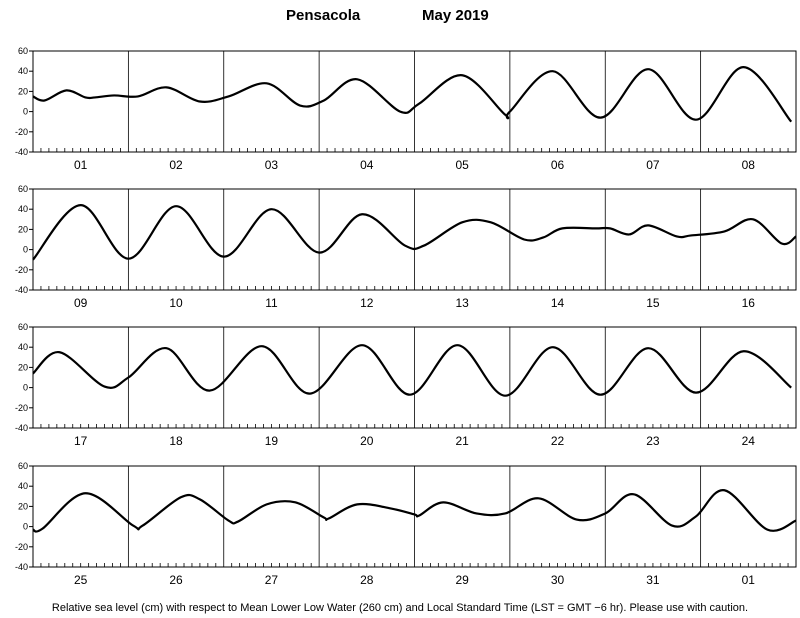 The height and width of the screenshot is (618, 800). Describe the element at coordinates (558, 441) in the screenshot. I see `day-label: 22` at that location.